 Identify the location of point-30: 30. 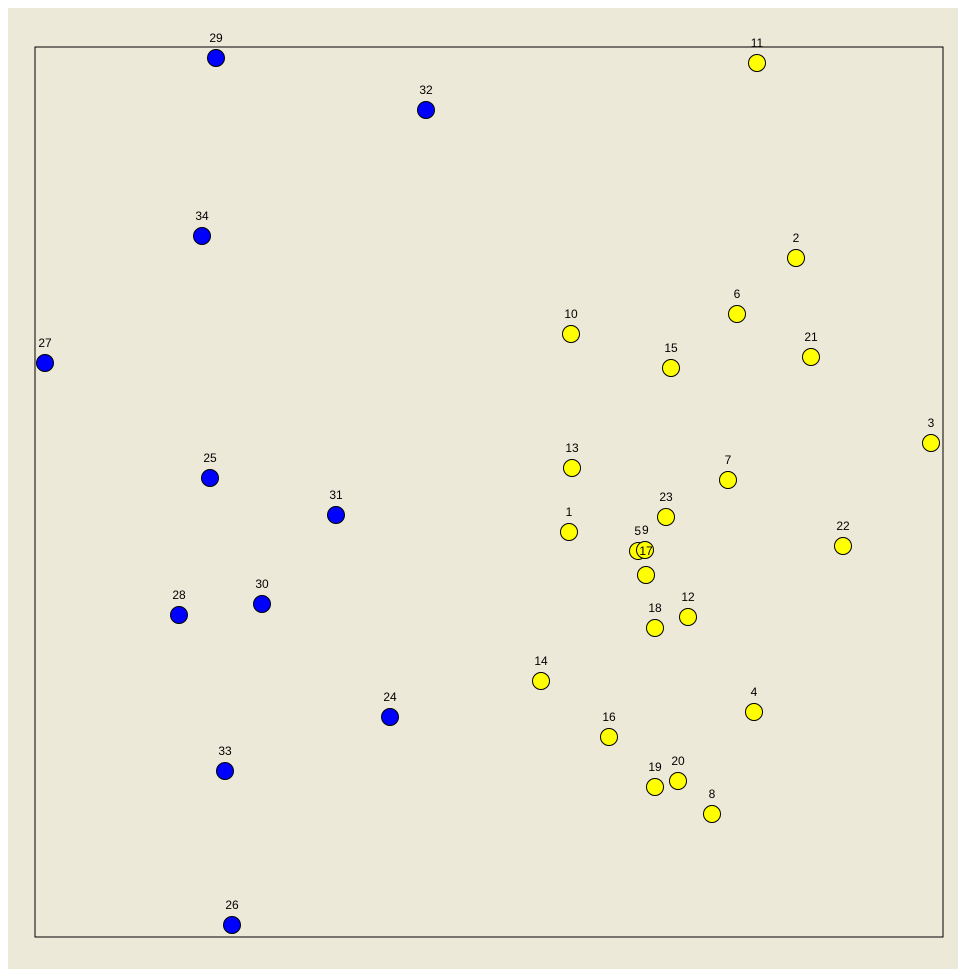
(262, 595).